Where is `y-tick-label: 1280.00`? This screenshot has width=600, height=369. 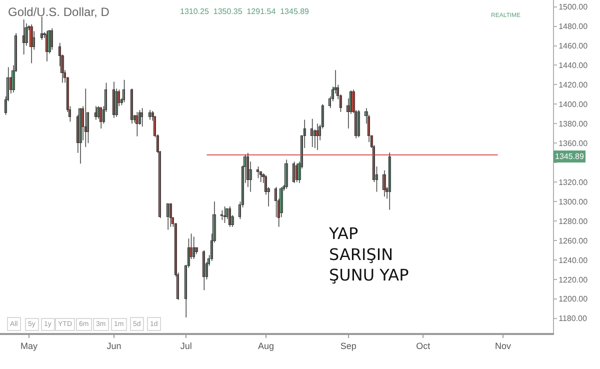 y-tick-label: 1280.00 is located at coordinates (573, 221).